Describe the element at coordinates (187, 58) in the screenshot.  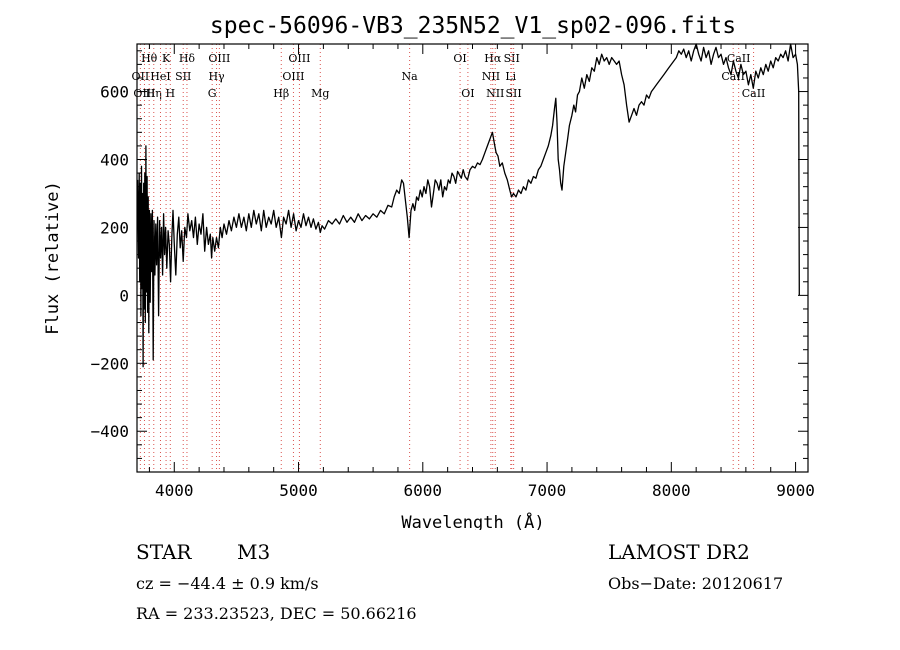
I see `line-label-8: Hδ` at that location.